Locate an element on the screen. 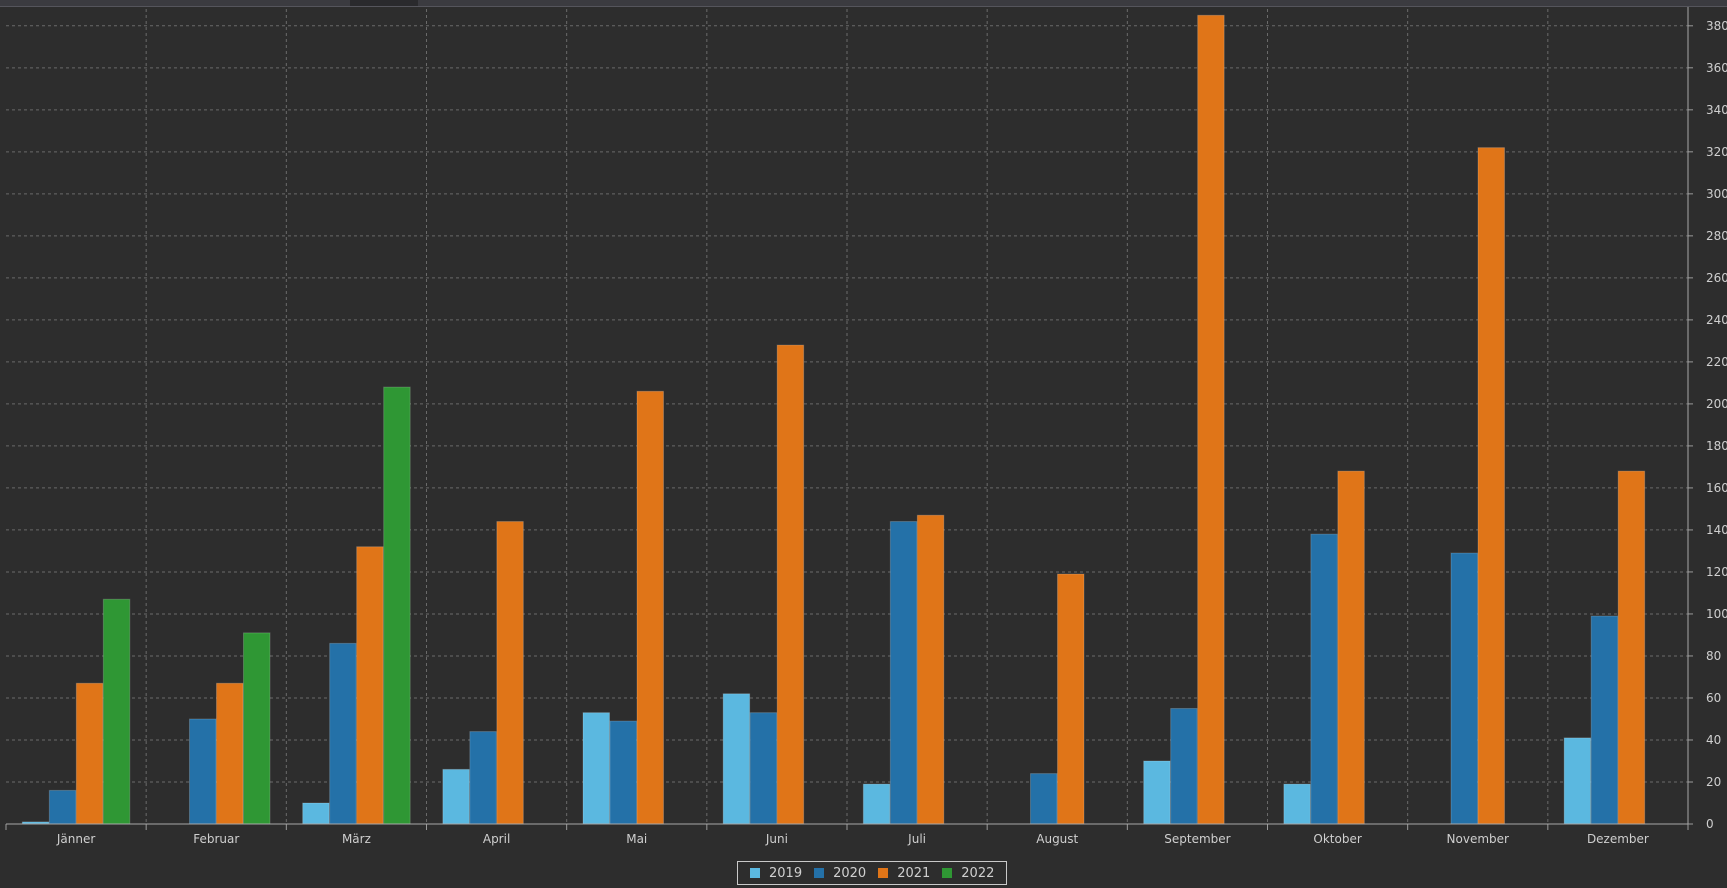 This screenshot has width=1727, height=888. y-tick-label: 280 is located at coordinates (1716, 236).